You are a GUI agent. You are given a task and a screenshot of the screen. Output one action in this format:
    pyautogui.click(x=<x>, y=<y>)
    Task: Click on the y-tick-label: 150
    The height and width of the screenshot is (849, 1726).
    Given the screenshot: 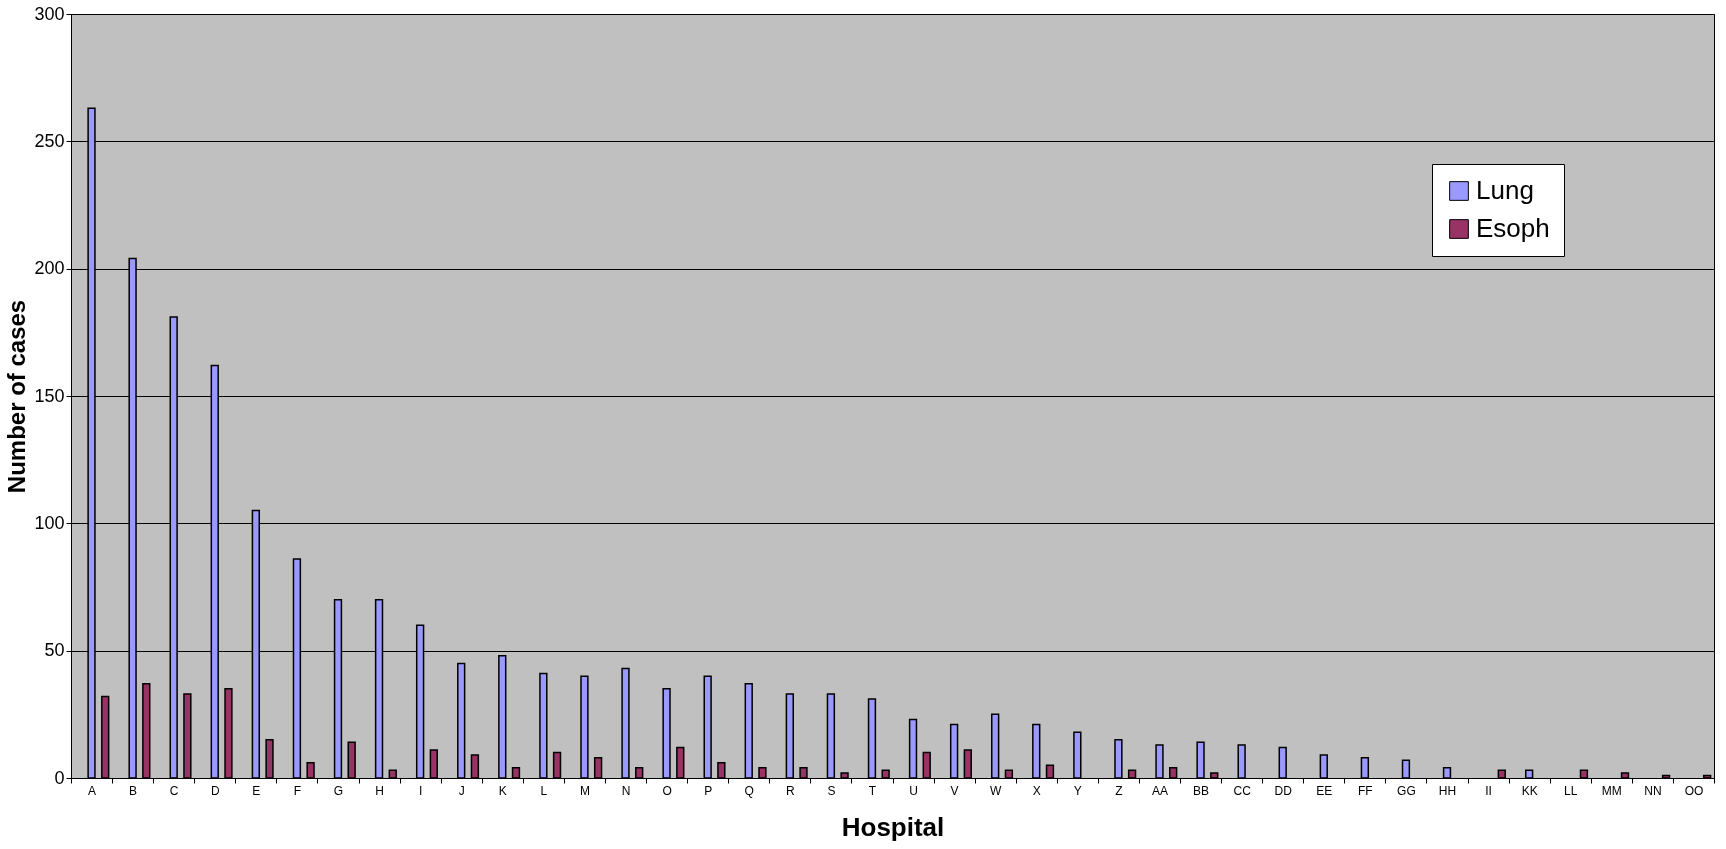 What is the action you would take?
    pyautogui.click(x=49, y=395)
    